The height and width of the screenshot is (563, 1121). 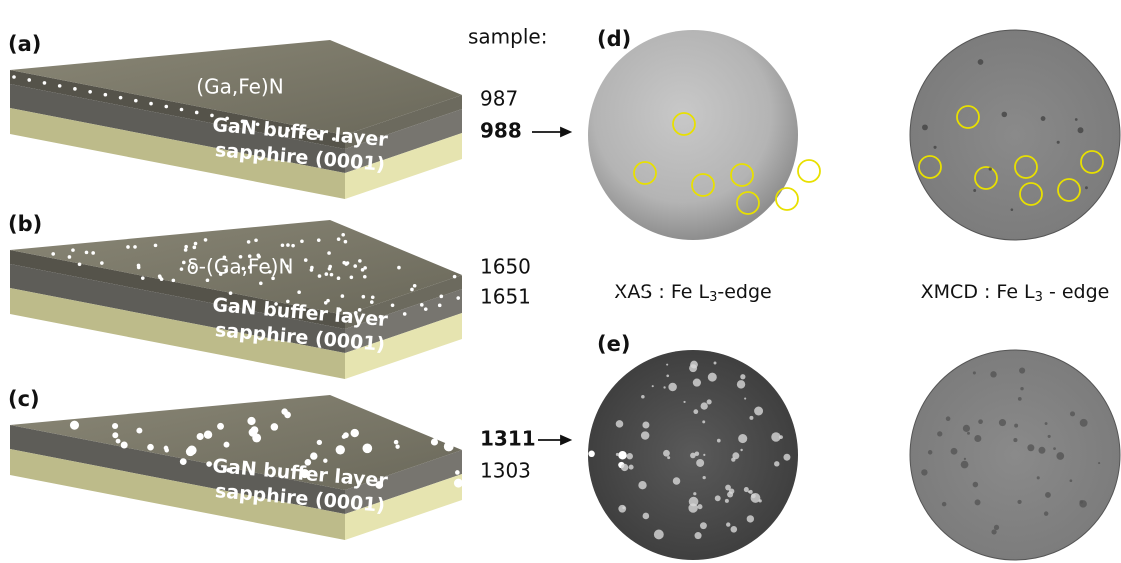 I want to click on arrow, so click(x=552, y=286).